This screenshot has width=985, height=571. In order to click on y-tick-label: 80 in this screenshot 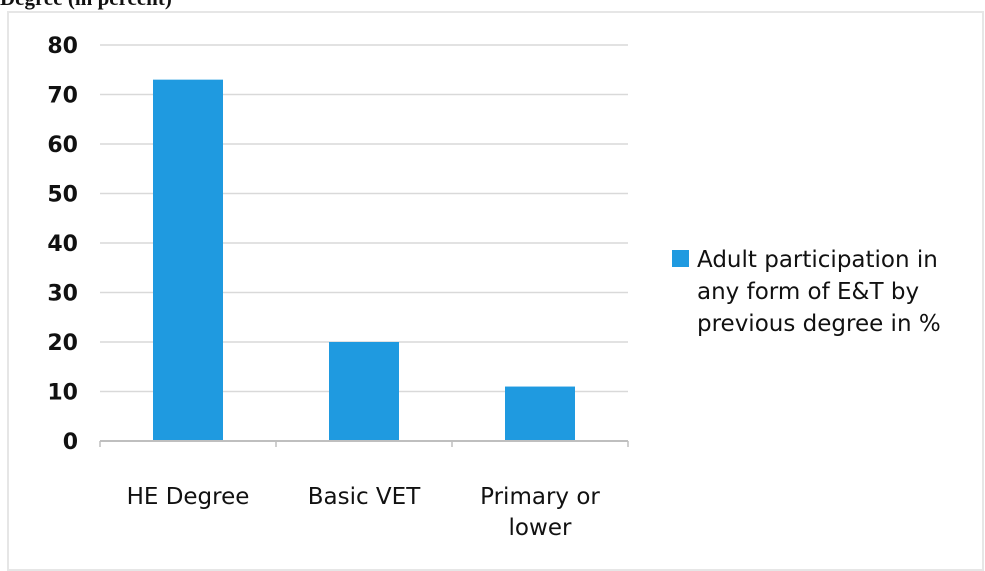, I will do `click(62, 46)`.